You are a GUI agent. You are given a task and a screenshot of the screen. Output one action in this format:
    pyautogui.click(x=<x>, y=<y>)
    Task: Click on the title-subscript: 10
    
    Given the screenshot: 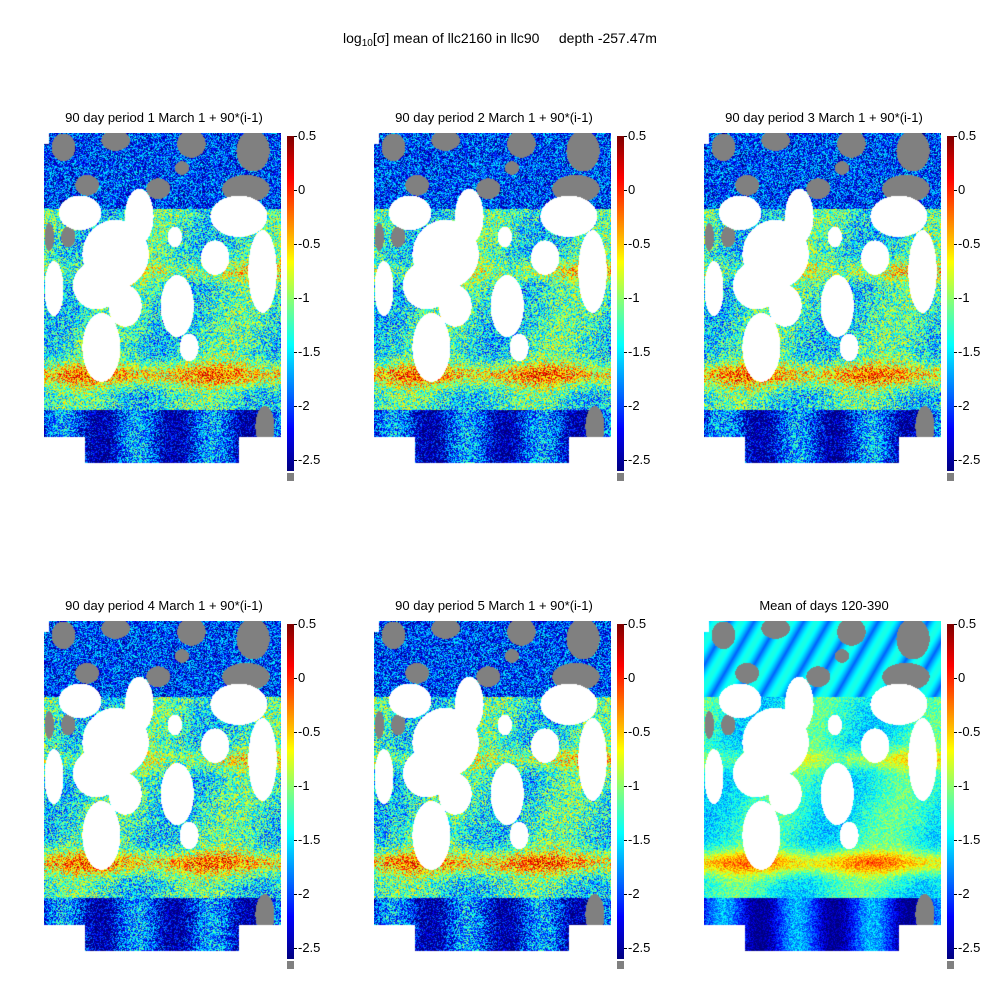 What is the action you would take?
    pyautogui.click(x=367, y=43)
    